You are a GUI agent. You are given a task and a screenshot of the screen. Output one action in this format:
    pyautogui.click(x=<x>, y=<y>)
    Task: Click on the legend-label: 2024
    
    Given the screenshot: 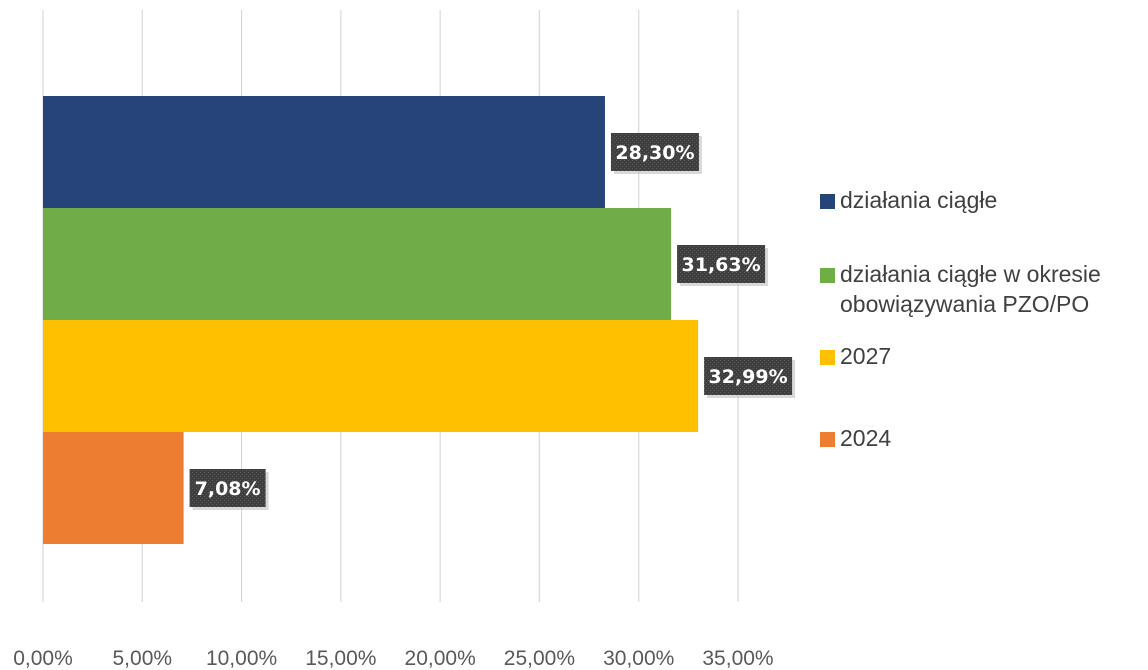 What is the action you would take?
    pyautogui.click(x=865, y=438)
    